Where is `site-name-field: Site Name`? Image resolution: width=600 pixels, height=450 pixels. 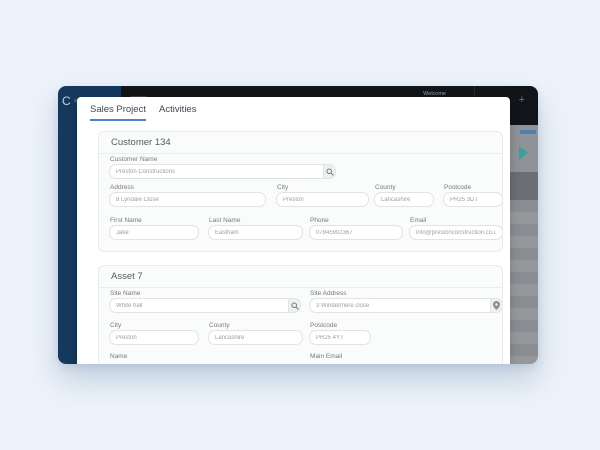 site-name-field: Site Name is located at coordinates (205, 301).